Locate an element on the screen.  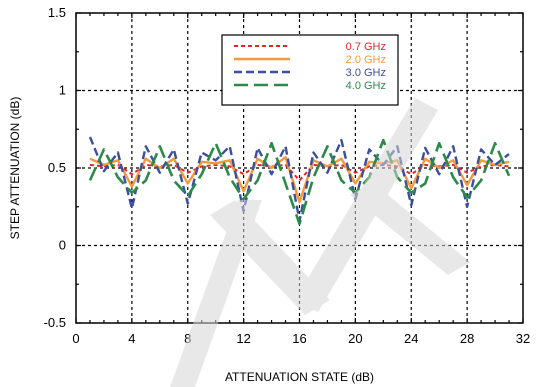
y-tick-label: 1 is located at coordinates (62, 90).